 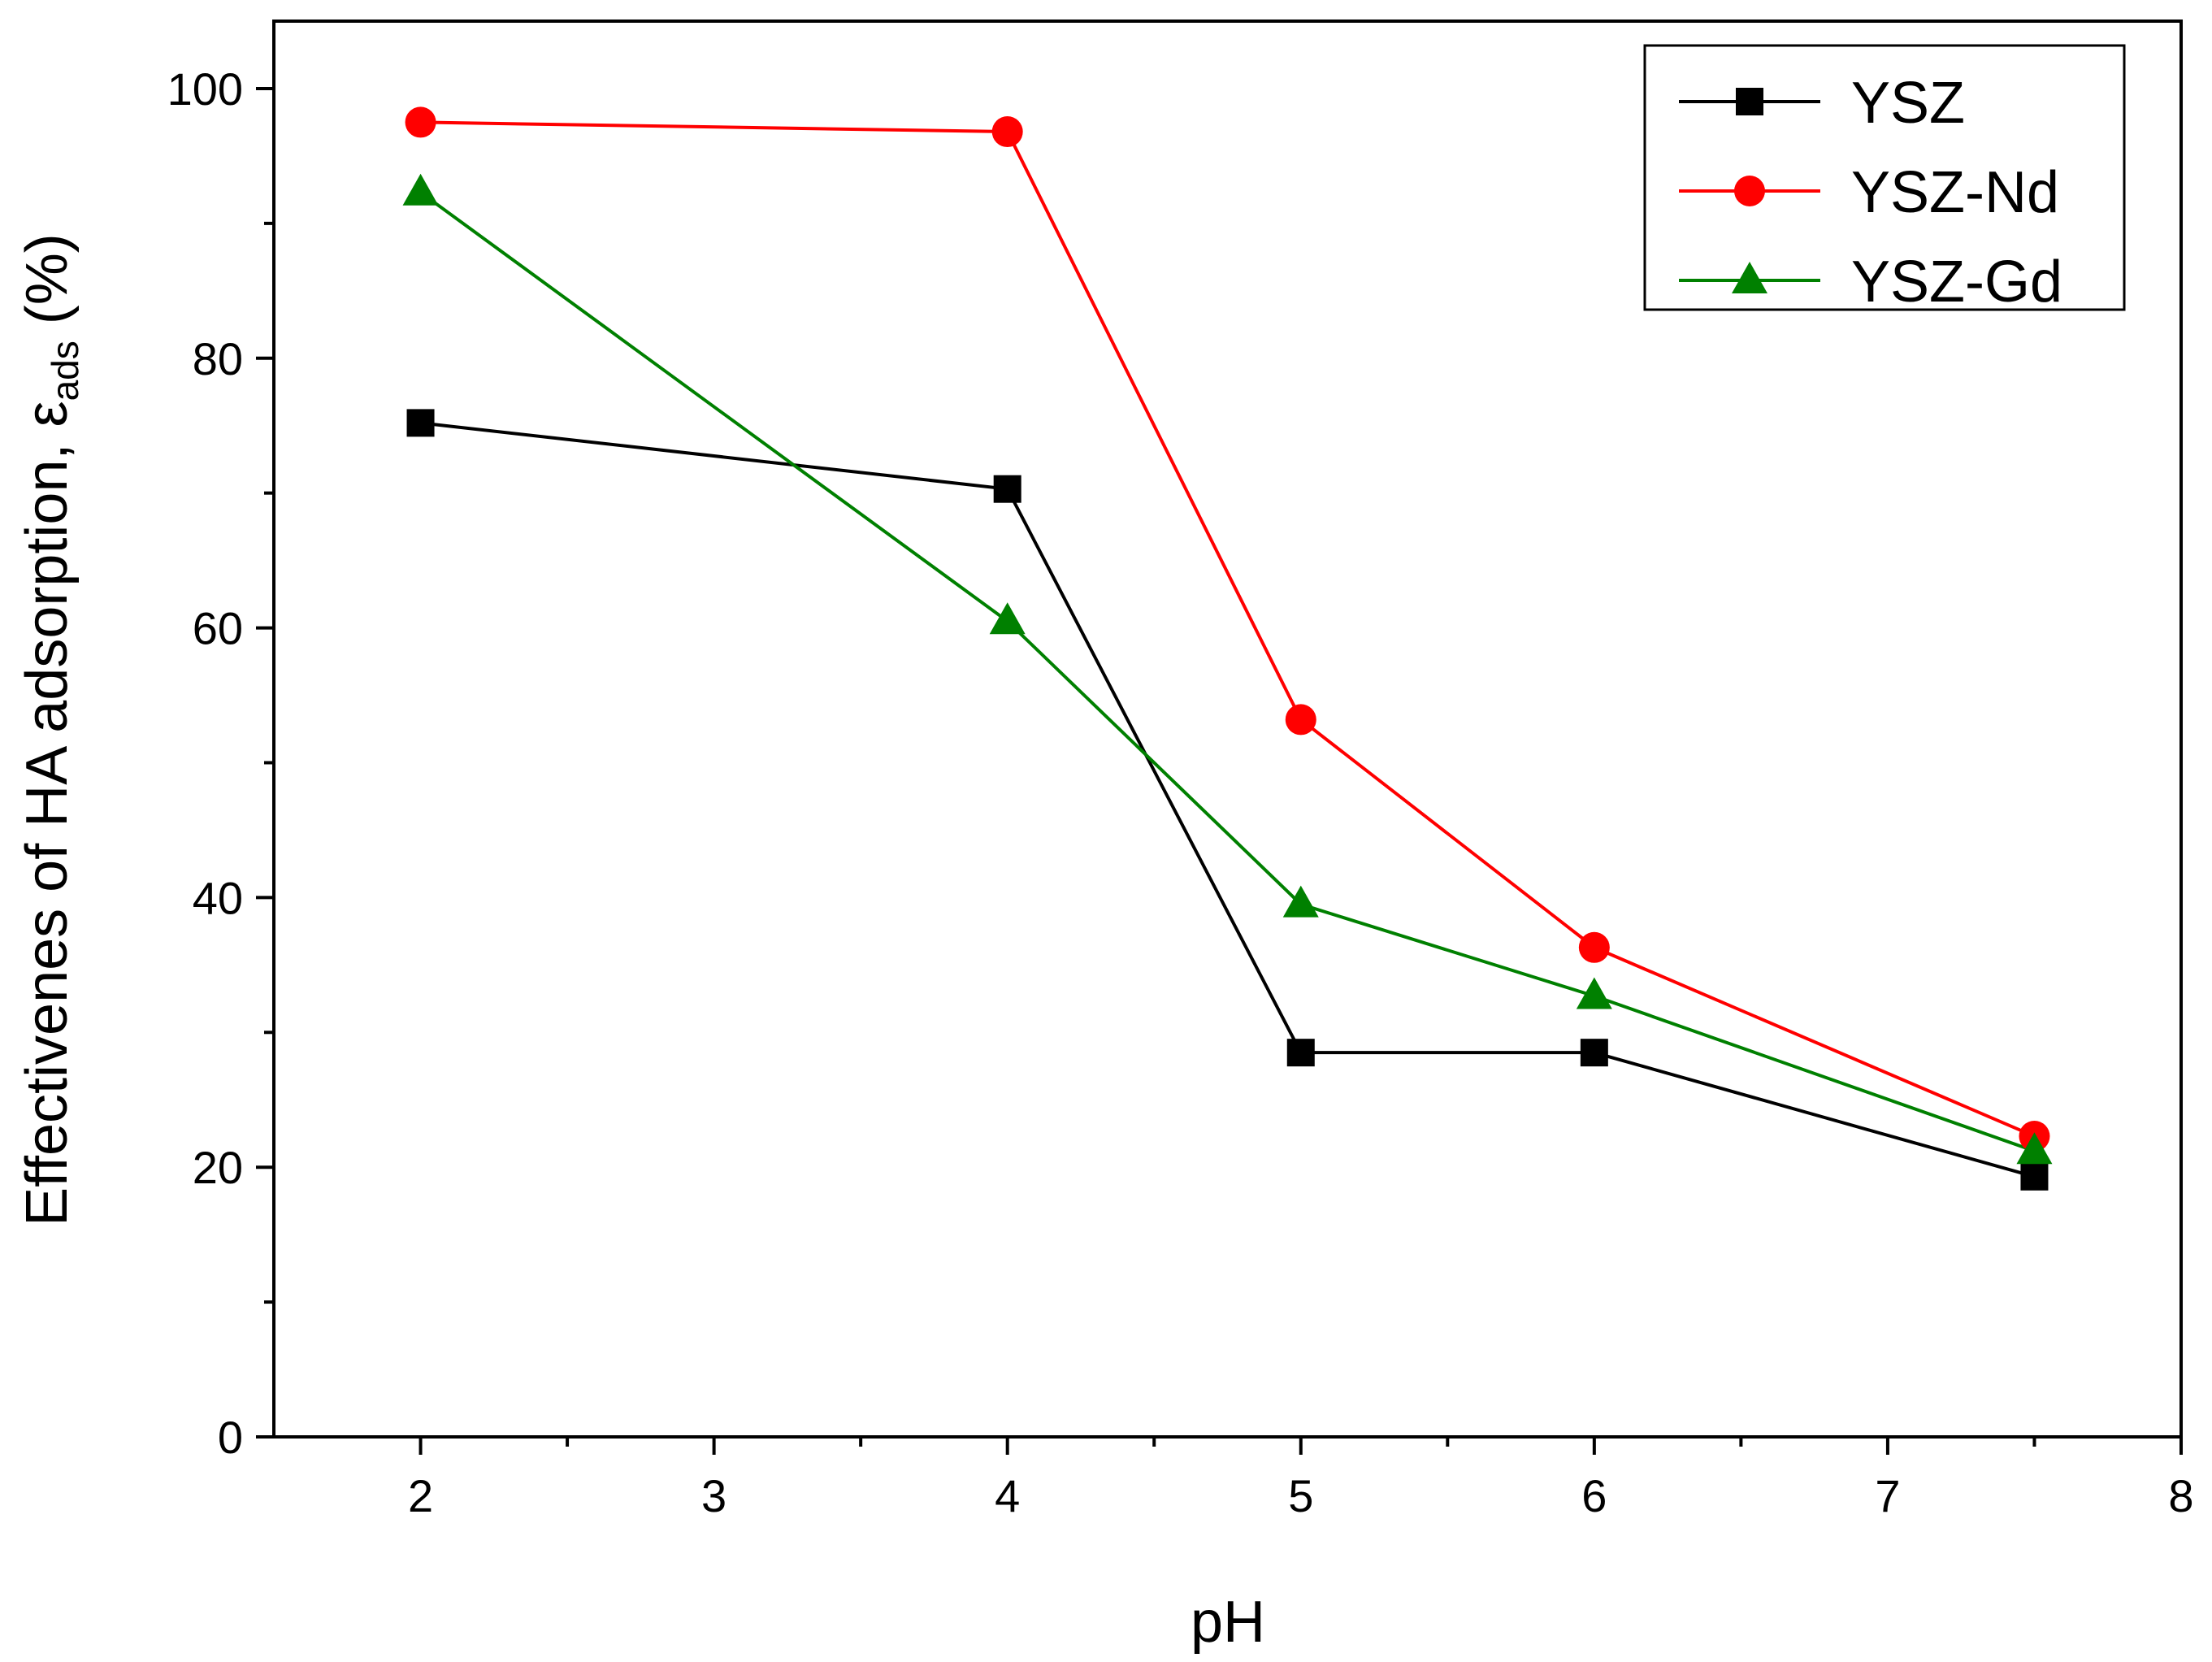 I want to click on y-axis-title: Effectivenes of HA adsorption, εads (%), so click(x=50, y=729).